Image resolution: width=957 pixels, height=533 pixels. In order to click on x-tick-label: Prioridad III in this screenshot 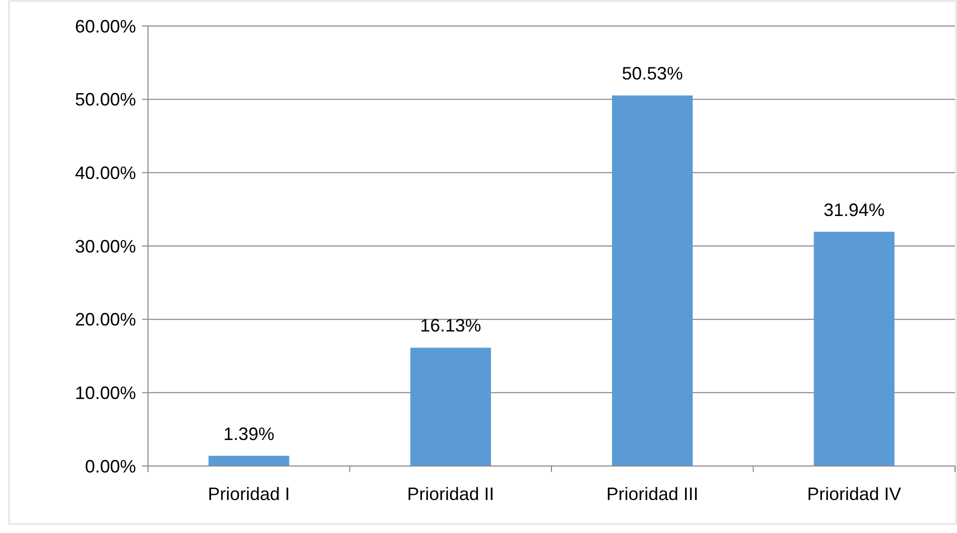, I will do `click(652, 494)`.